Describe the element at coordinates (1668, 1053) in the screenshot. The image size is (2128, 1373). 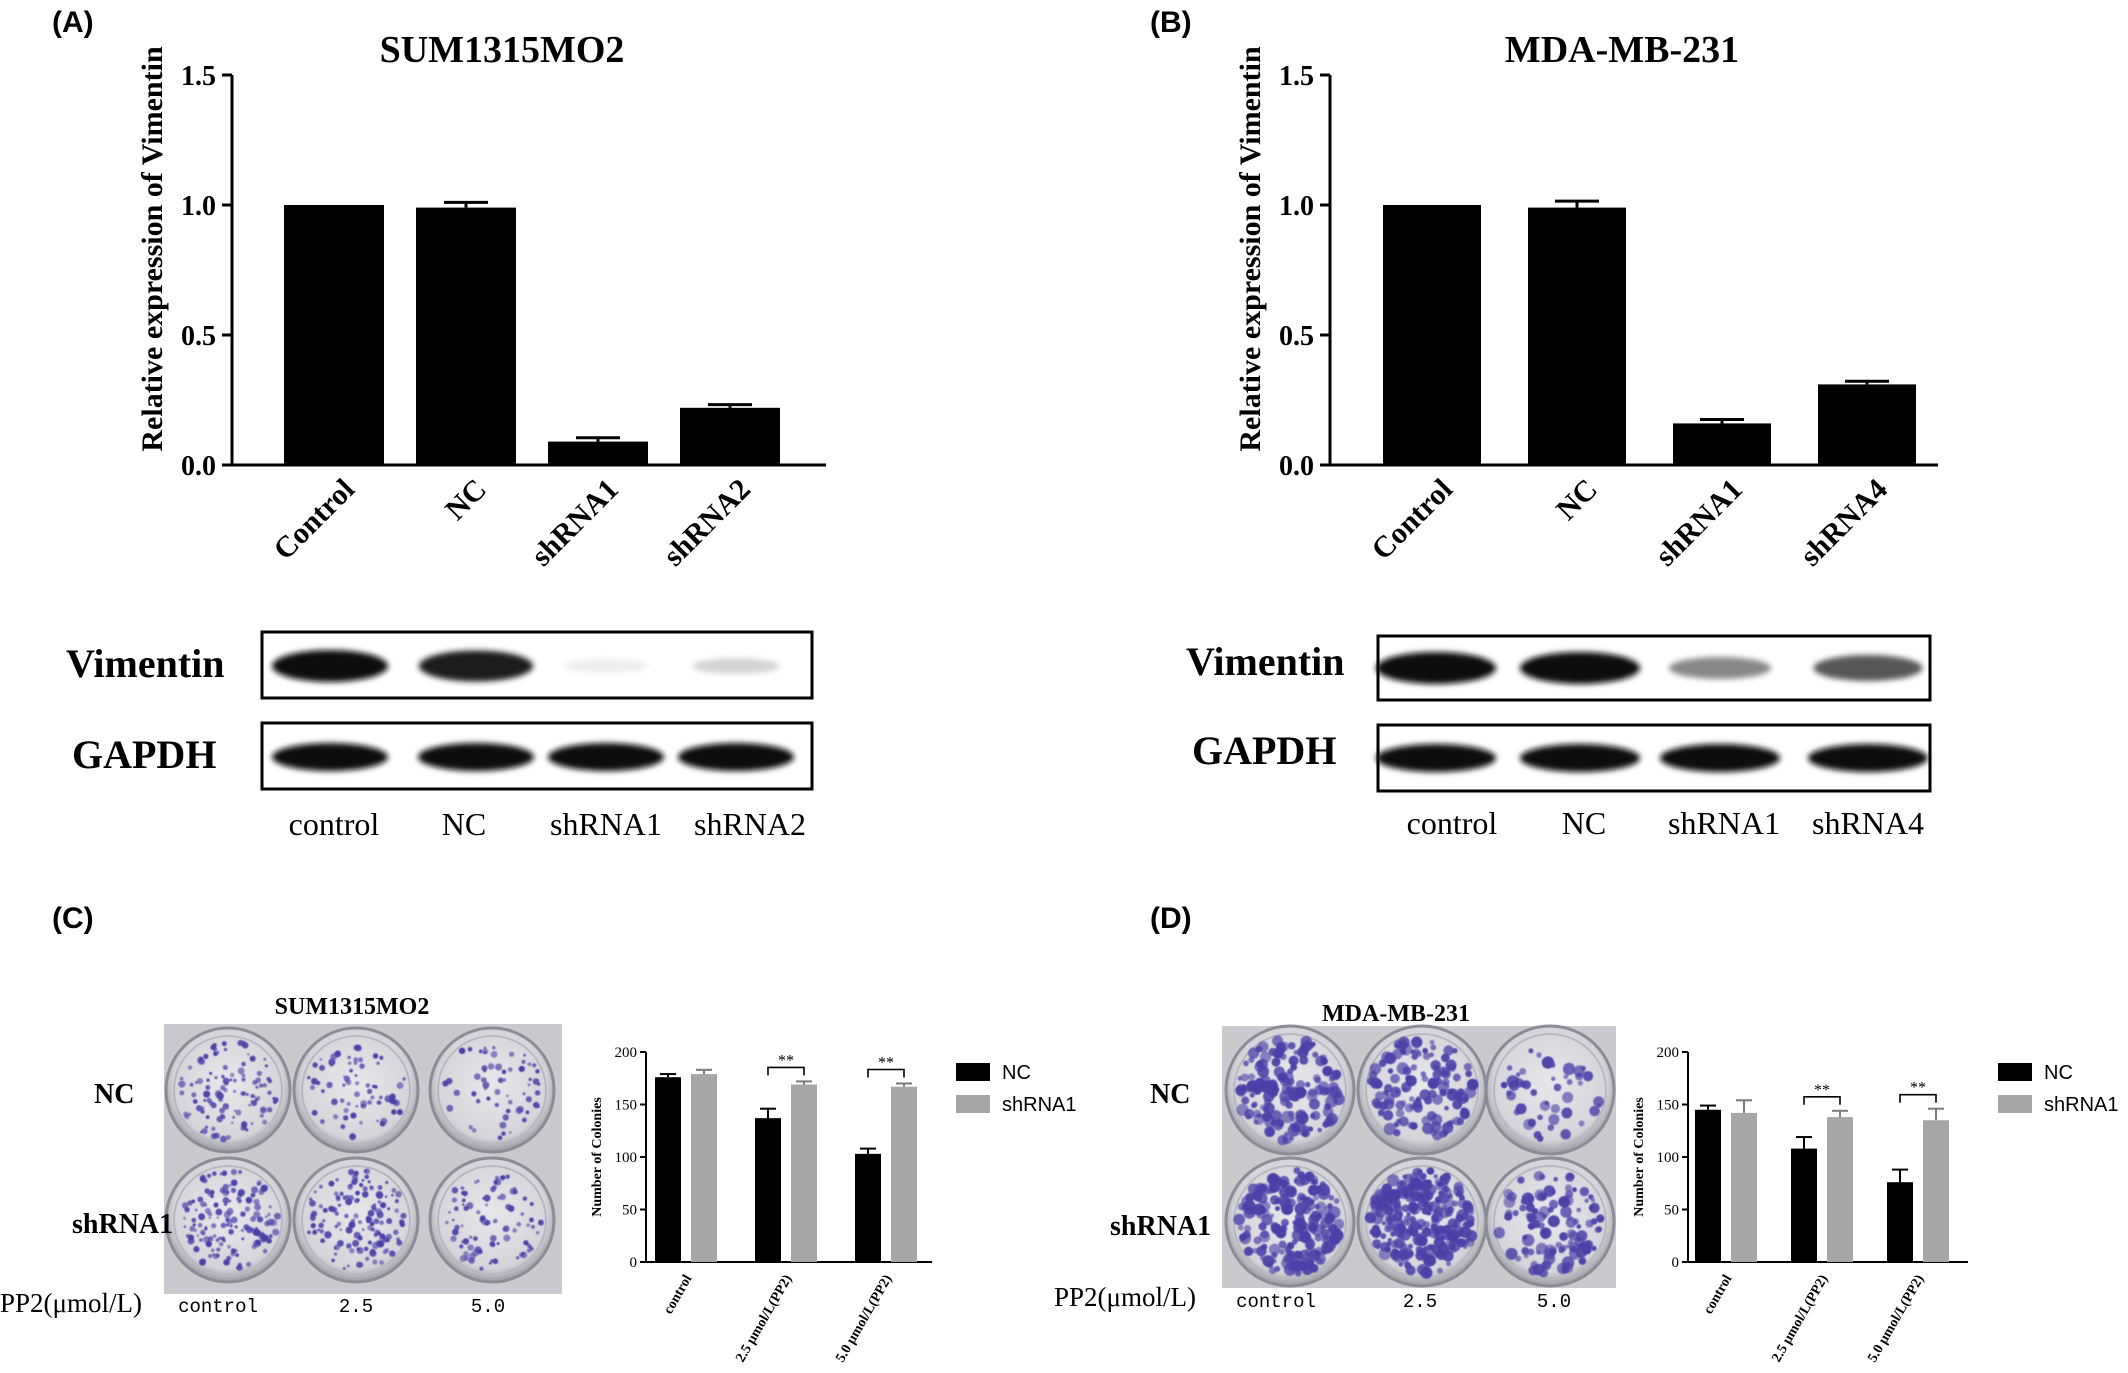
I see `y-tick-label: 200` at that location.